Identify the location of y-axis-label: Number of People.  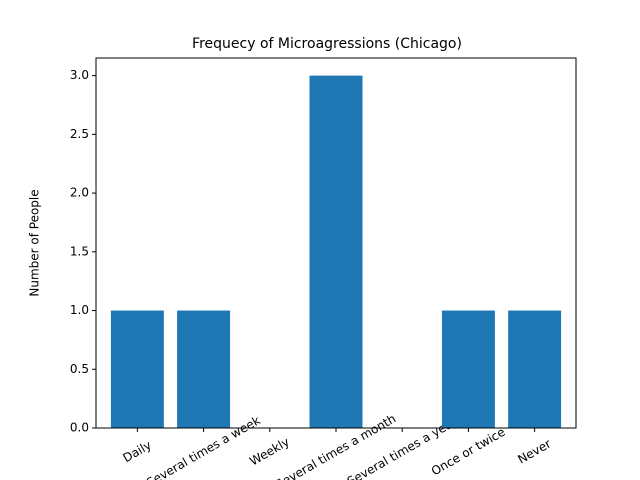
(35, 242).